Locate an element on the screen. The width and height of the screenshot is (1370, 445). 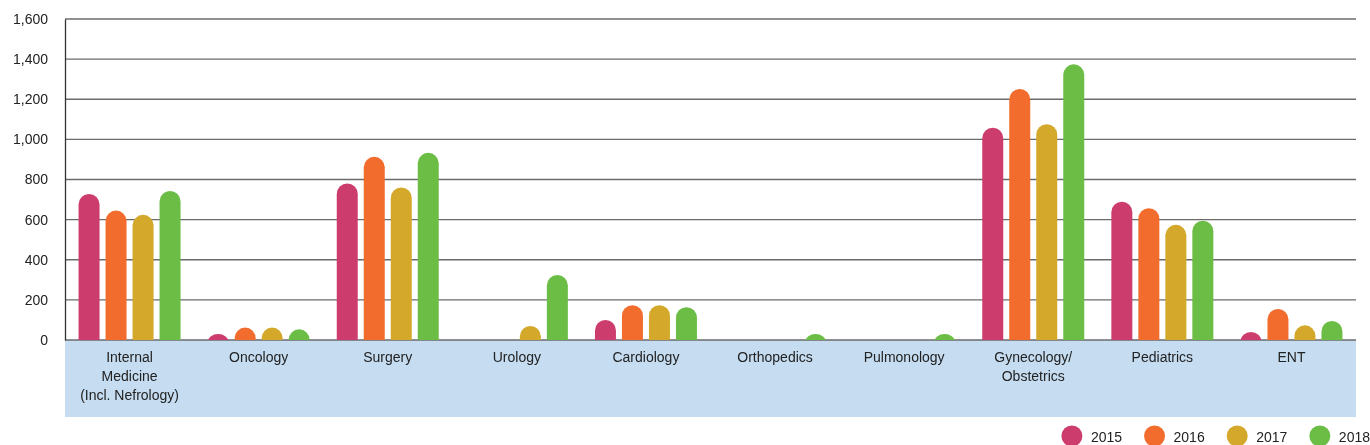
x-tick-label: Gynecology/ Obstetrics is located at coordinates (1033, 366).